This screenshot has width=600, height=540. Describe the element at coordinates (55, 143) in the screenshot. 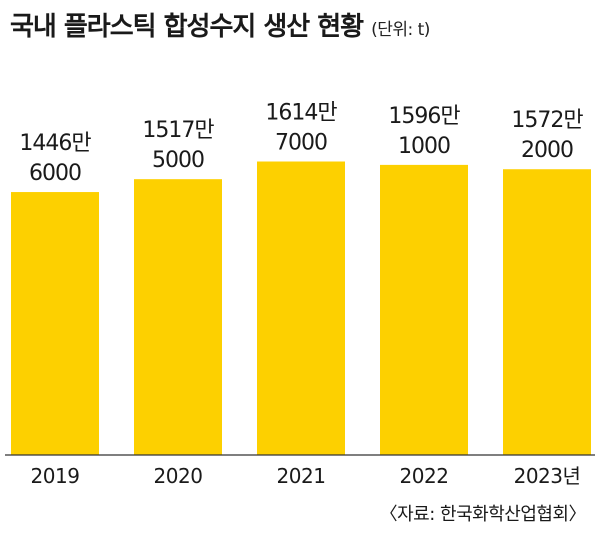

I see `data-label-2019-1: 1446만` at that location.